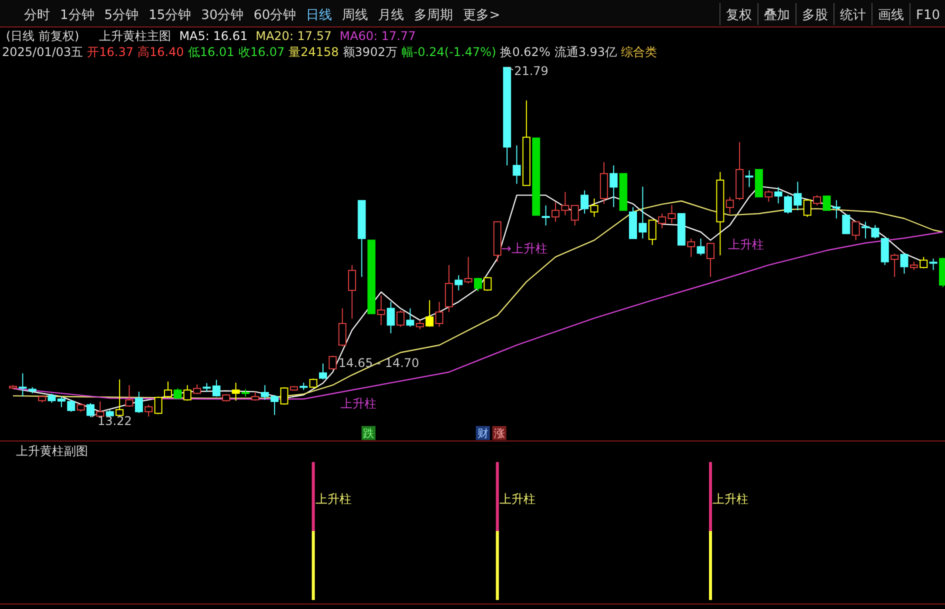 The height and width of the screenshot is (609, 945). Describe the element at coordinates (135, 36) in the screenshot. I see `chart-title: 上升黄柱主图` at that location.